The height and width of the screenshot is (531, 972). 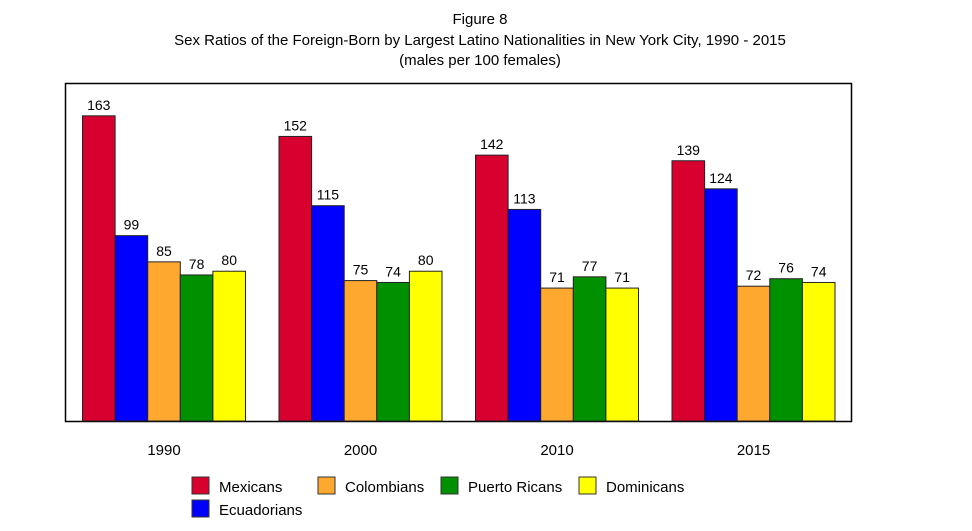 What do you see at coordinates (384, 487) in the screenshot?
I see `legend-label: Colombians` at bounding box center [384, 487].